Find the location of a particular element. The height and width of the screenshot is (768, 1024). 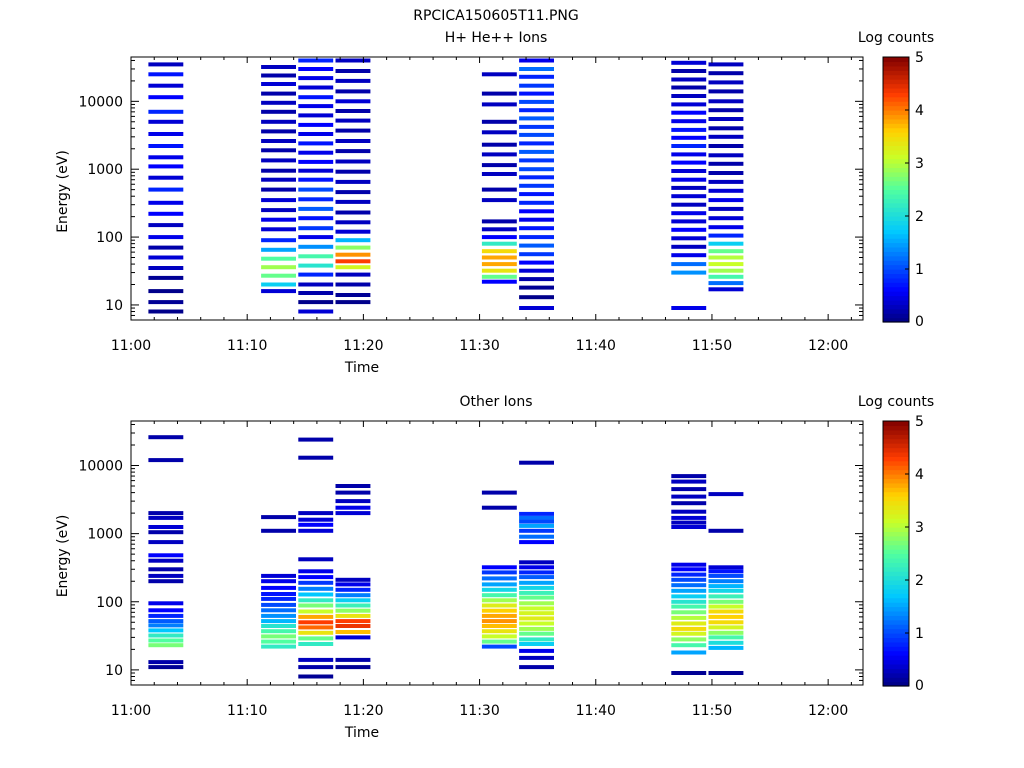

colorbar-tick-label: 2 is located at coordinates (919, 217).